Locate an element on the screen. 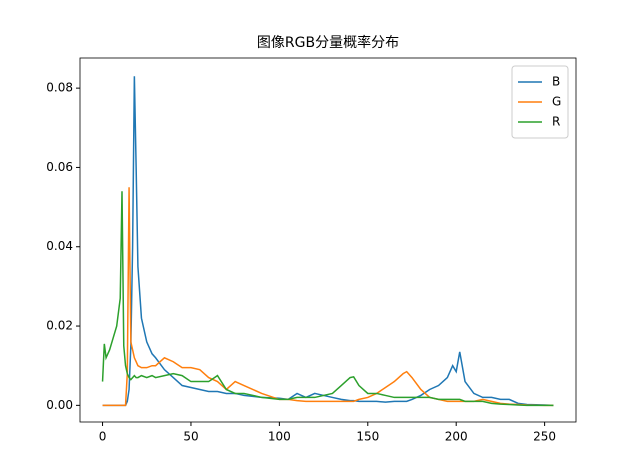 This screenshot has height=473, width=640. legend-label: B is located at coordinates (556, 82).